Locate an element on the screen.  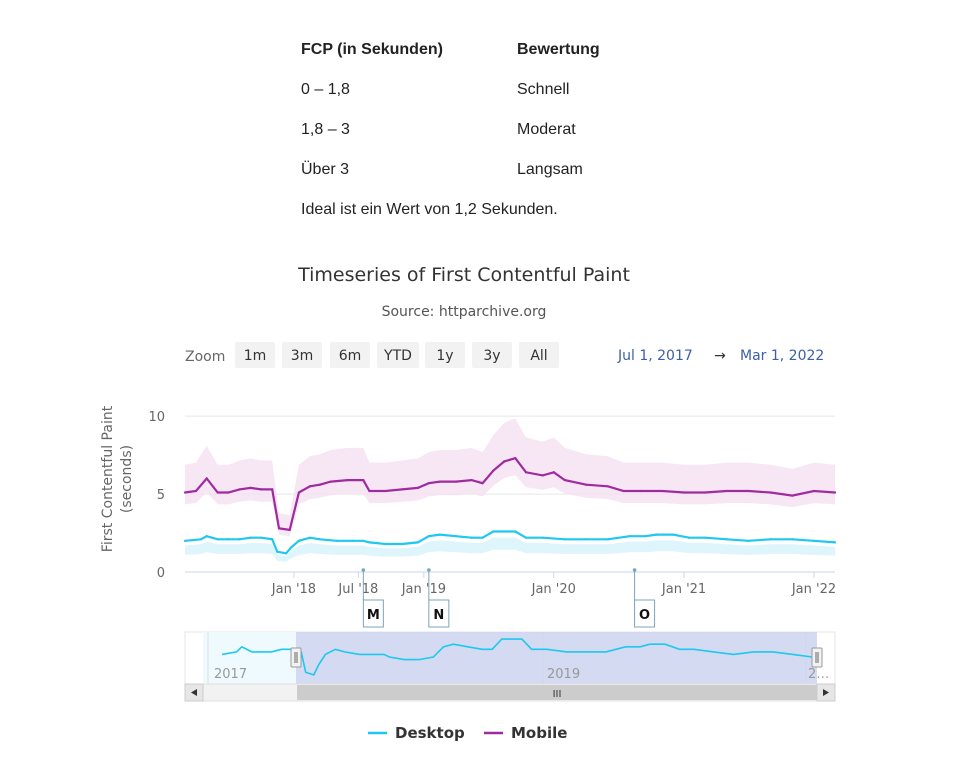
navigator-left-handle is located at coordinates (296, 657).